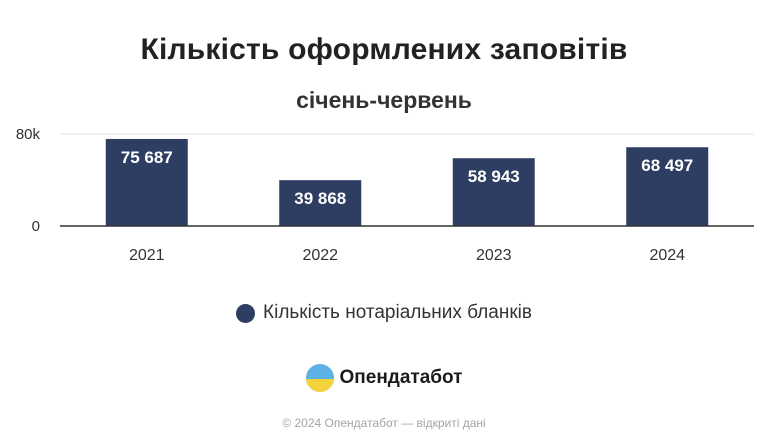 The width and height of the screenshot is (768, 448). Describe the element at coordinates (401, 377) in the screenshot. I see `brand-name: Опендатабот` at that location.